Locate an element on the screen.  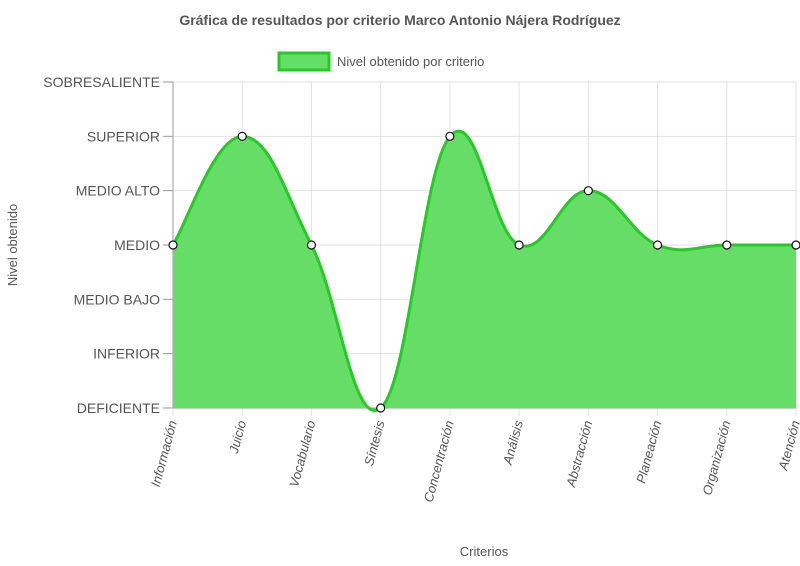
x-tick-label: Síntesis is located at coordinates (374, 442).